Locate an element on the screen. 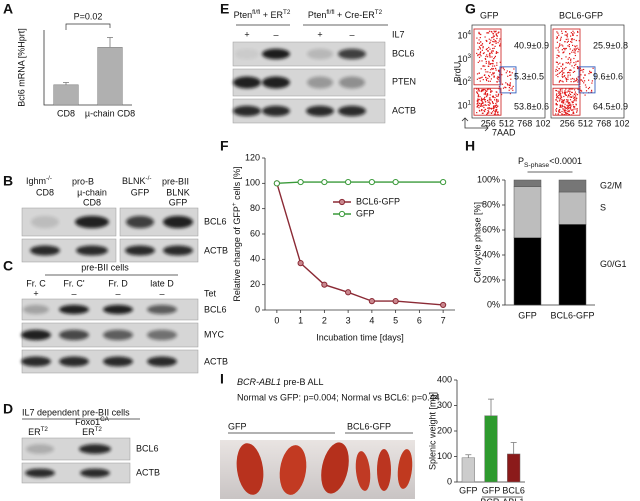  lane-label-part: Foxo1 is located at coordinates (87, 422).